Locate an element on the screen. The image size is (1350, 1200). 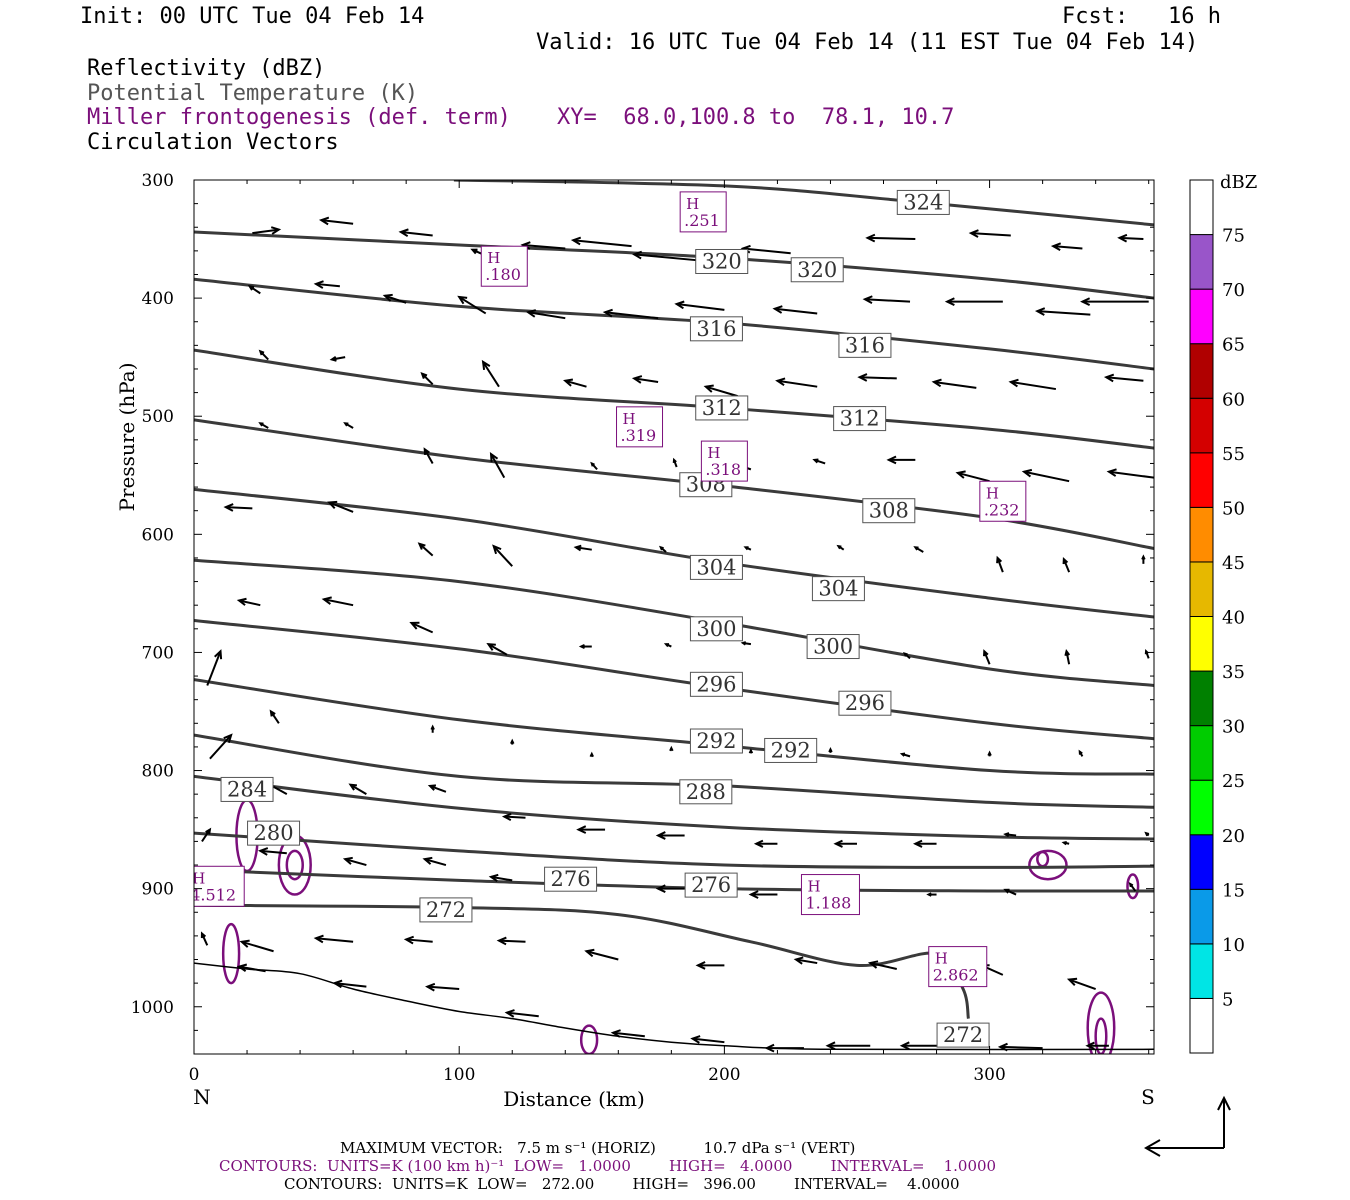
contour-label: 324 is located at coordinates (923, 202).